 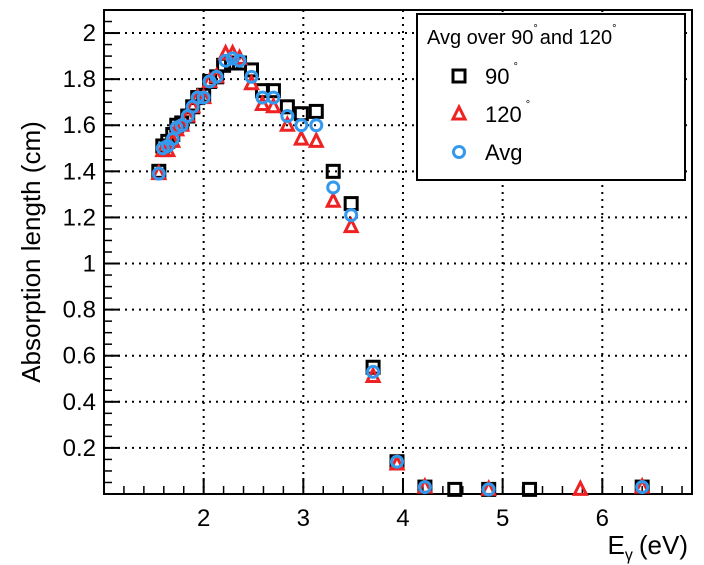 I want to click on legend: Avg over 90° and 120° 90 °120 °Avg, so click(x=551, y=97).